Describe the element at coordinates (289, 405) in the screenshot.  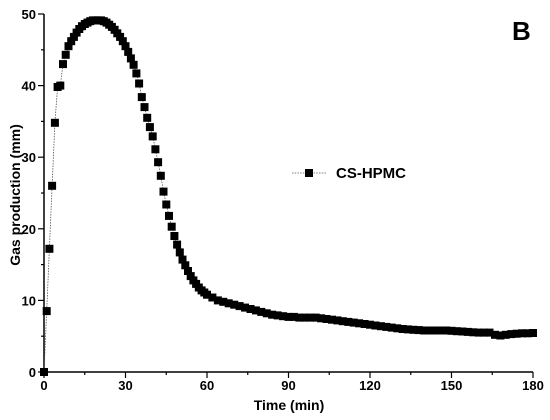
I see `x-axis-title: Time (min)` at that location.